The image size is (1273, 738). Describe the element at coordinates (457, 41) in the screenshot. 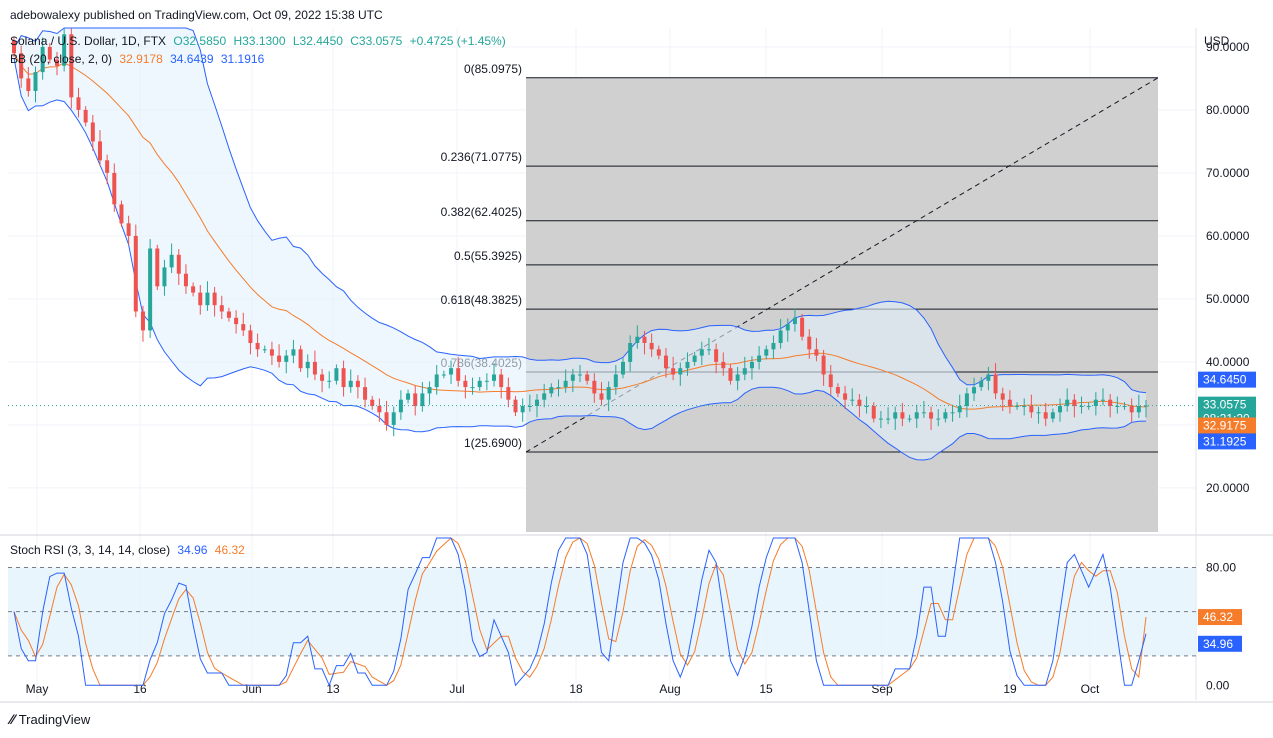

I see `ohlc-change: +0.4725 (+1.45%)` at that location.